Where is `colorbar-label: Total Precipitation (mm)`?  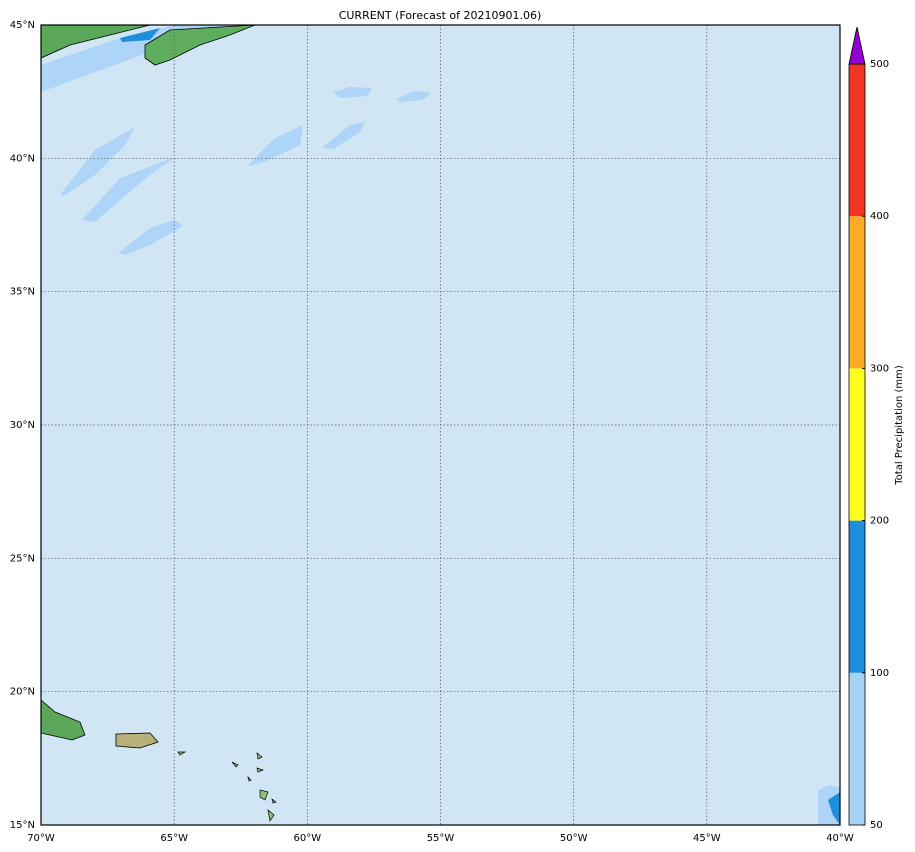
colorbar-label: Total Precipitation (mm) is located at coordinates (899, 425).